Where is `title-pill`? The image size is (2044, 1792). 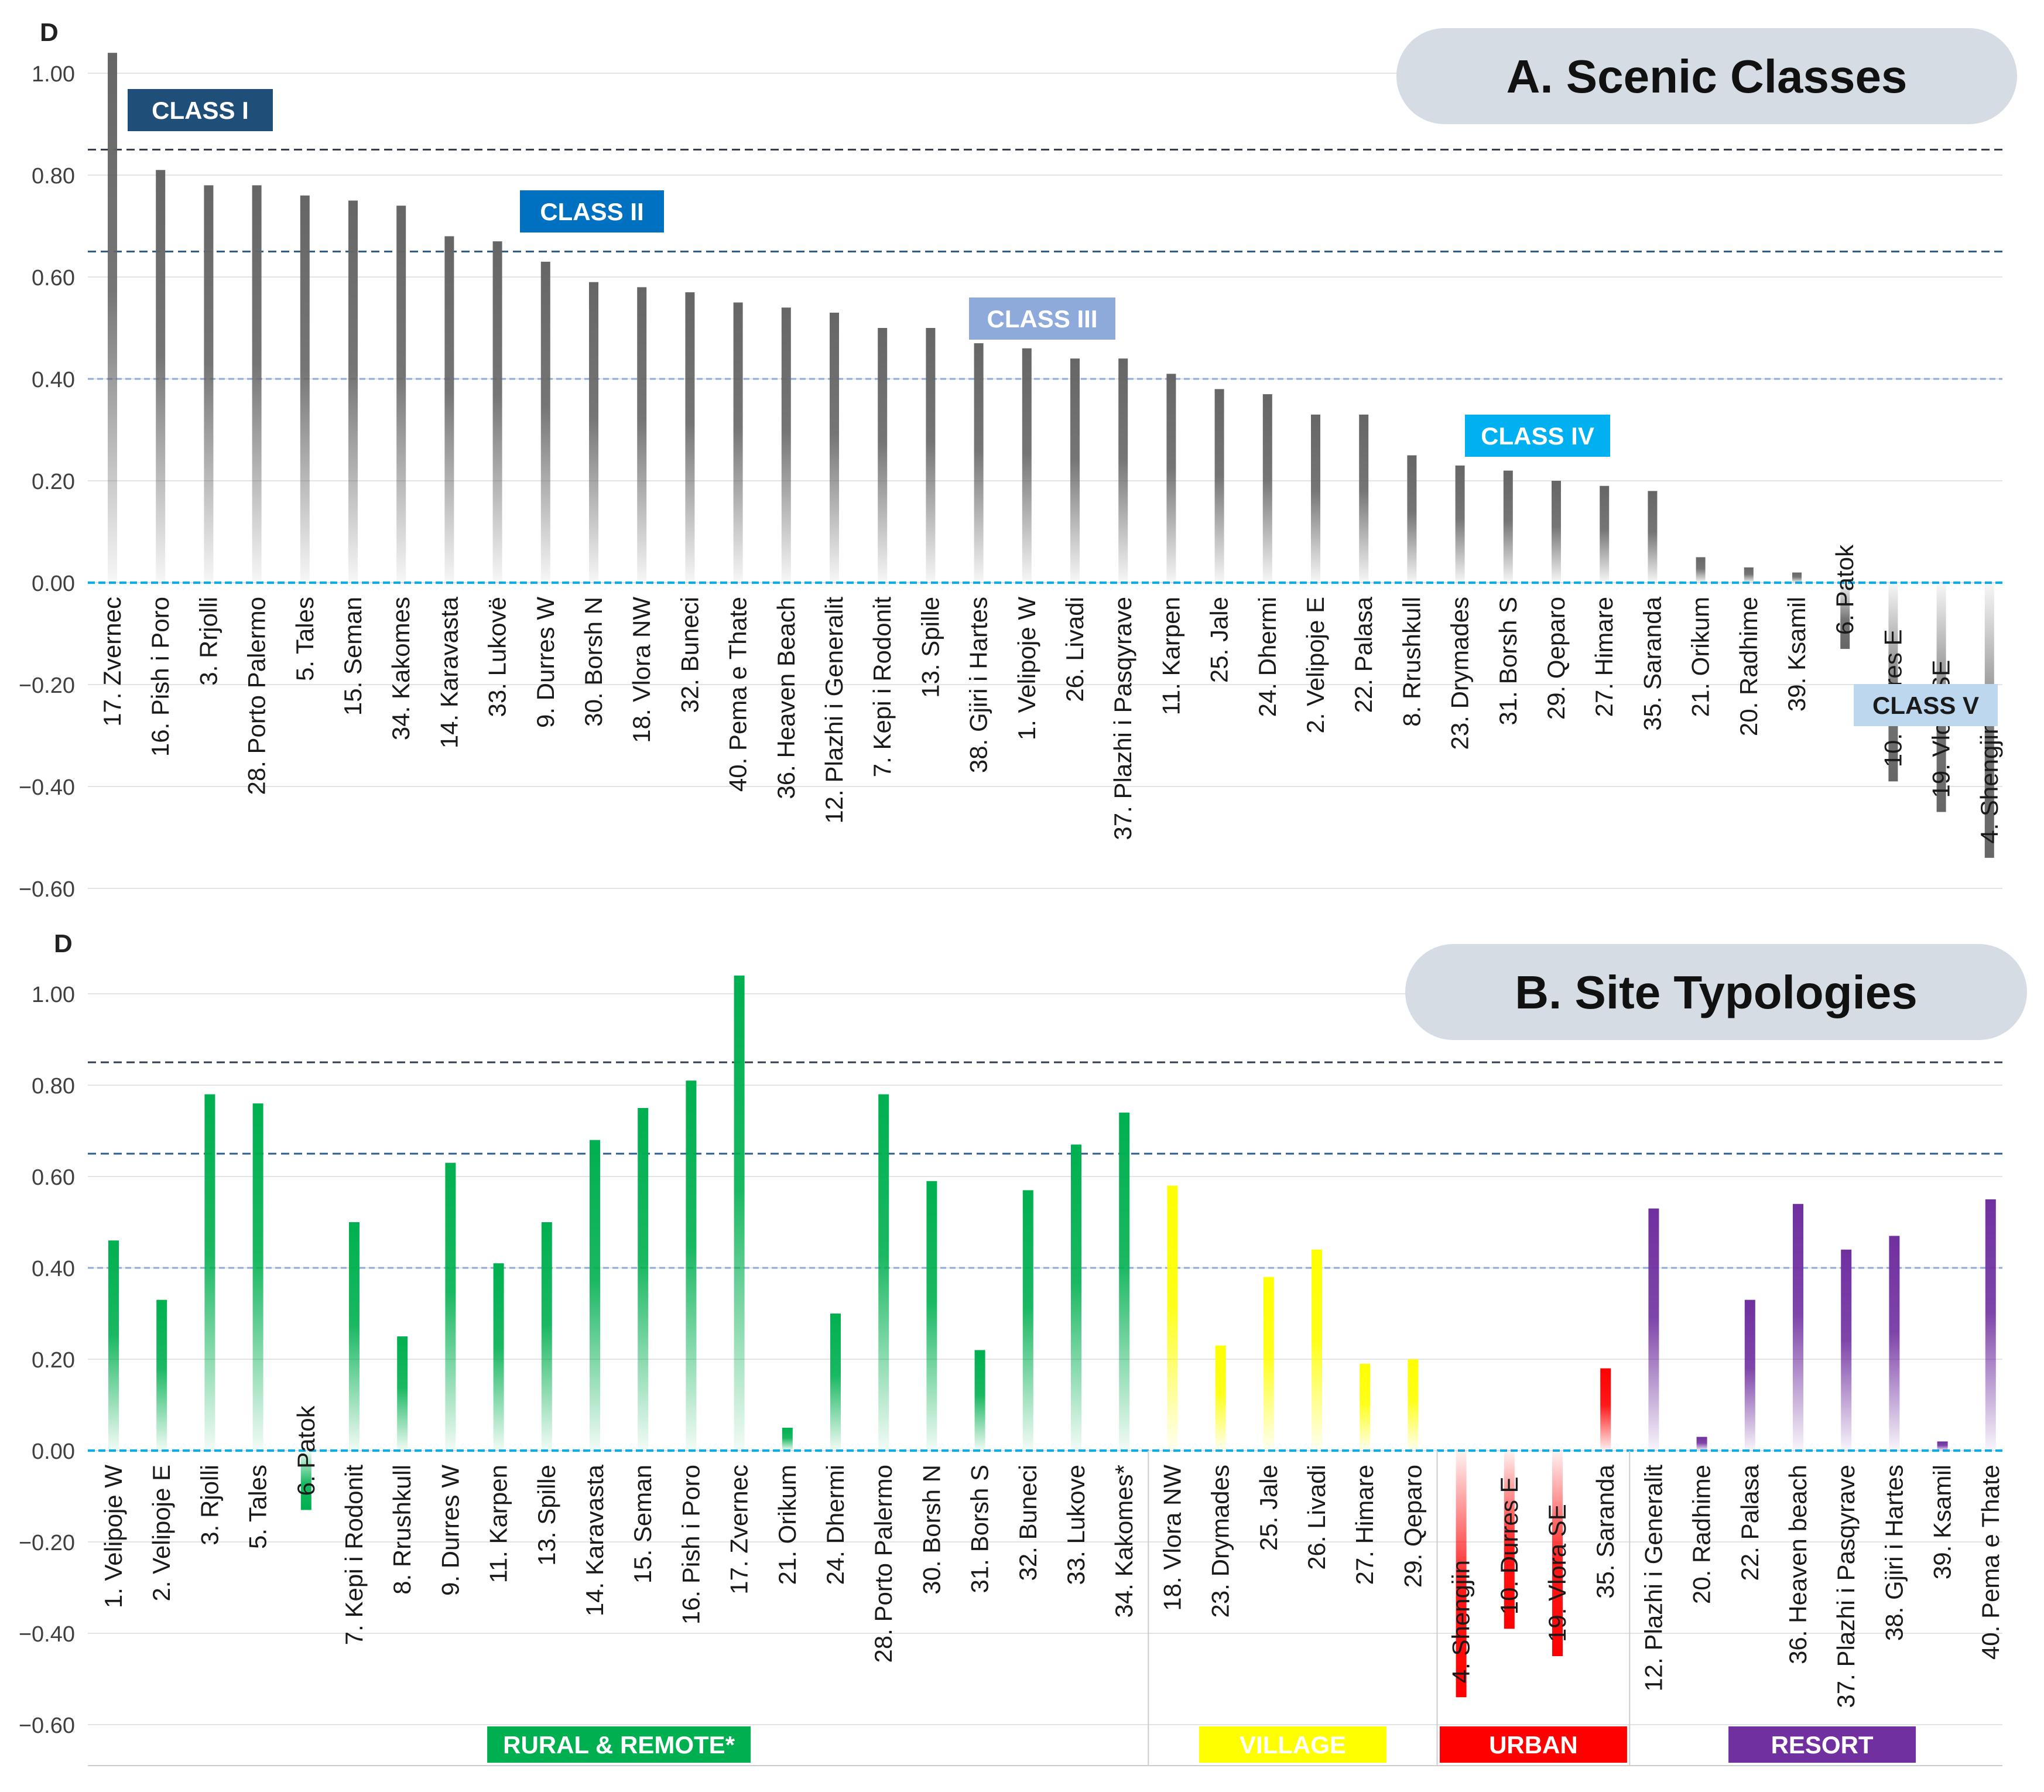 title-pill is located at coordinates (1707, 76).